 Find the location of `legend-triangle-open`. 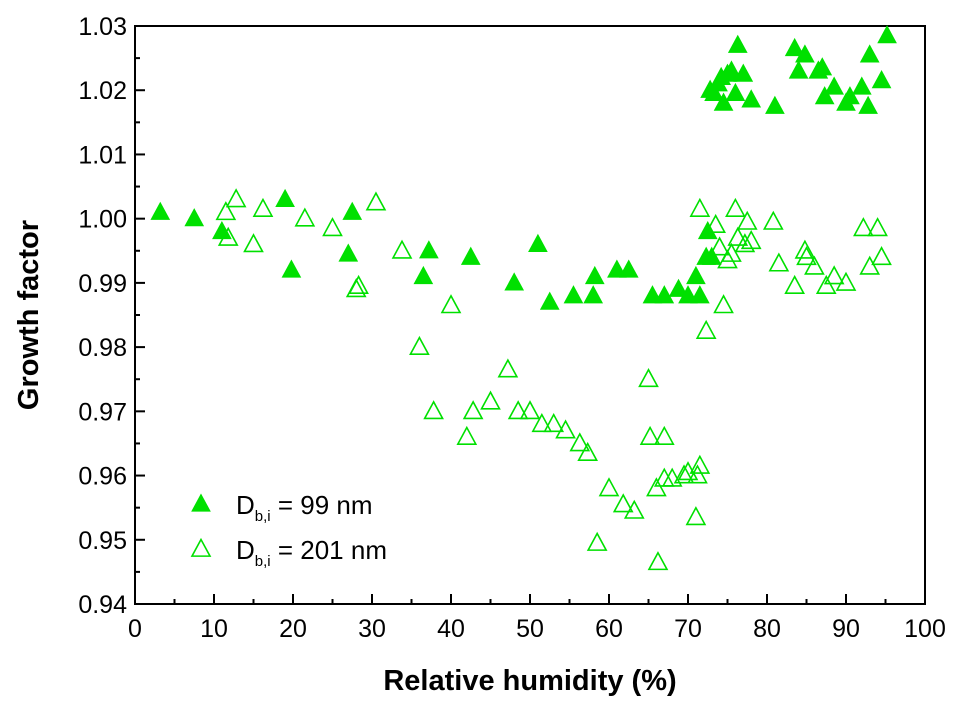

legend-triangle-open is located at coordinates (201, 547).